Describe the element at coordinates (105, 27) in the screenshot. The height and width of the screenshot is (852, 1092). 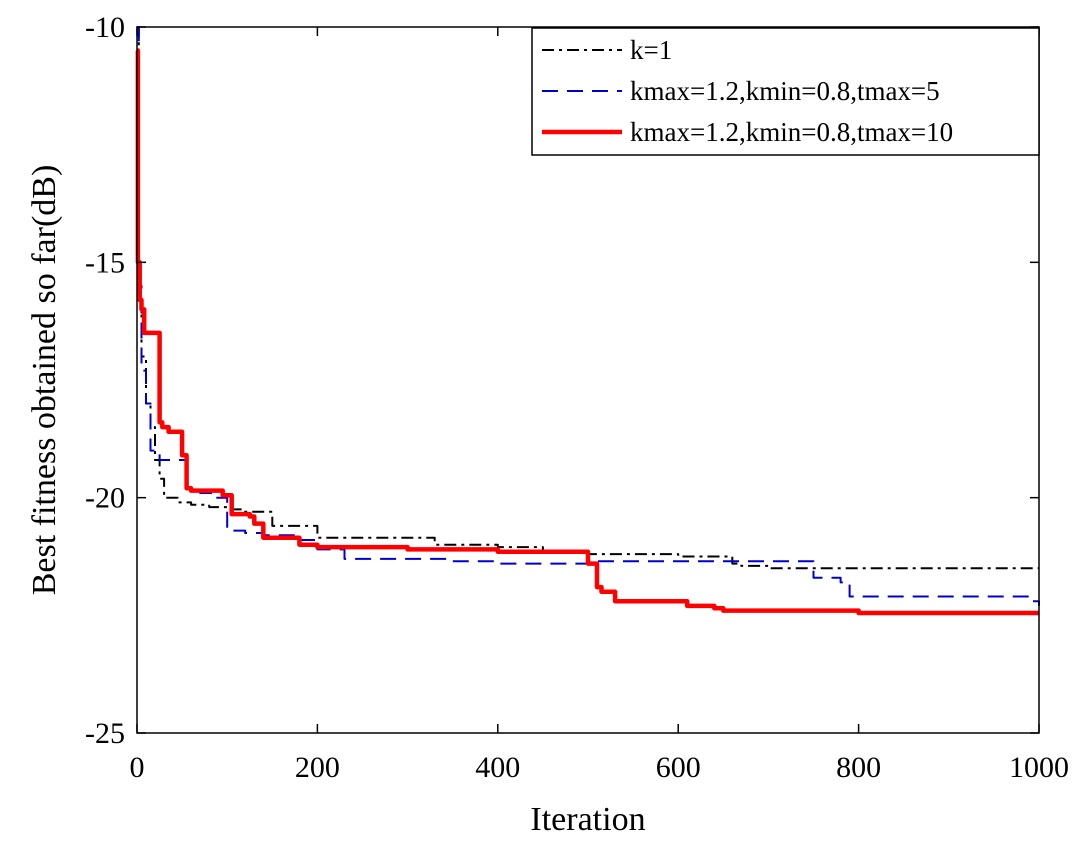
I see `y-tick-label: -10` at that location.